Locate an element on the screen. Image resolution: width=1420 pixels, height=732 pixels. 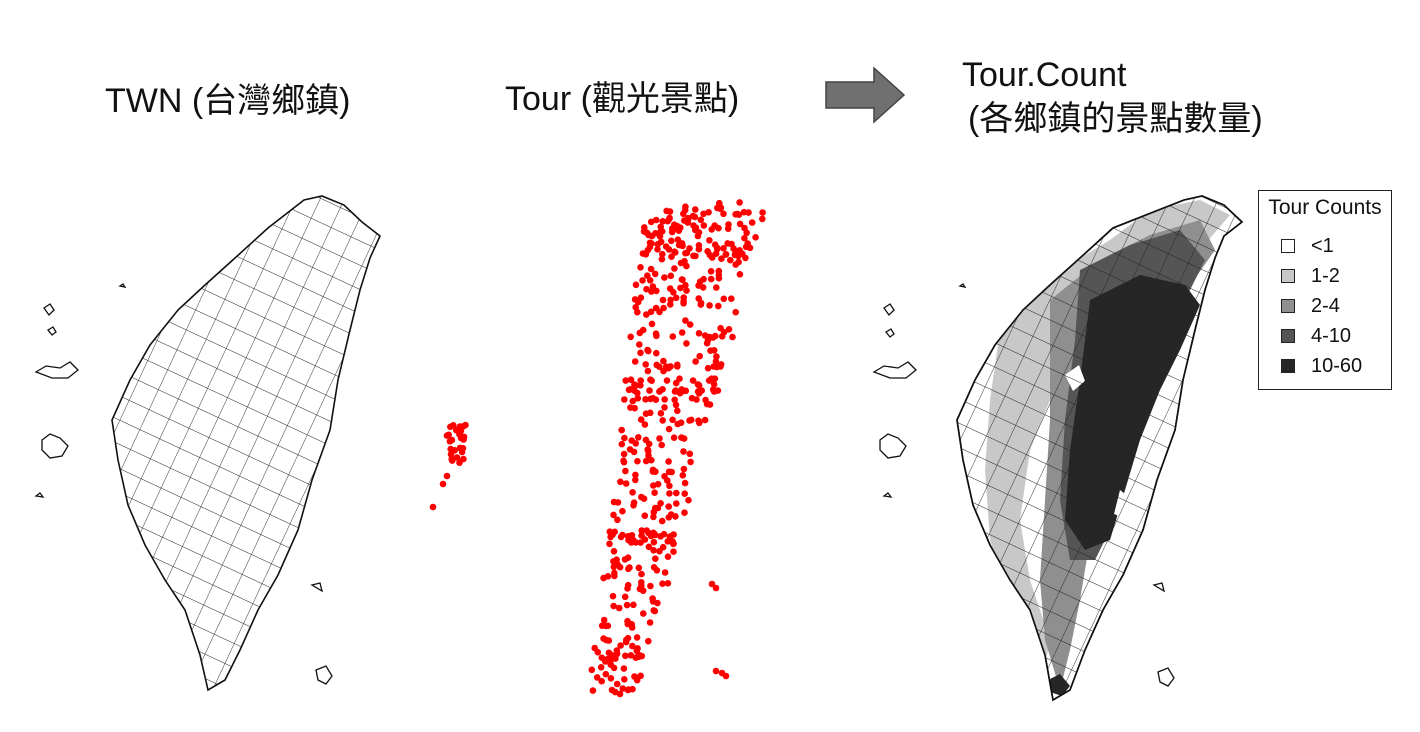
tour-count-subtitle: (各鄉鎮的景點數量) is located at coordinates (1115, 119).